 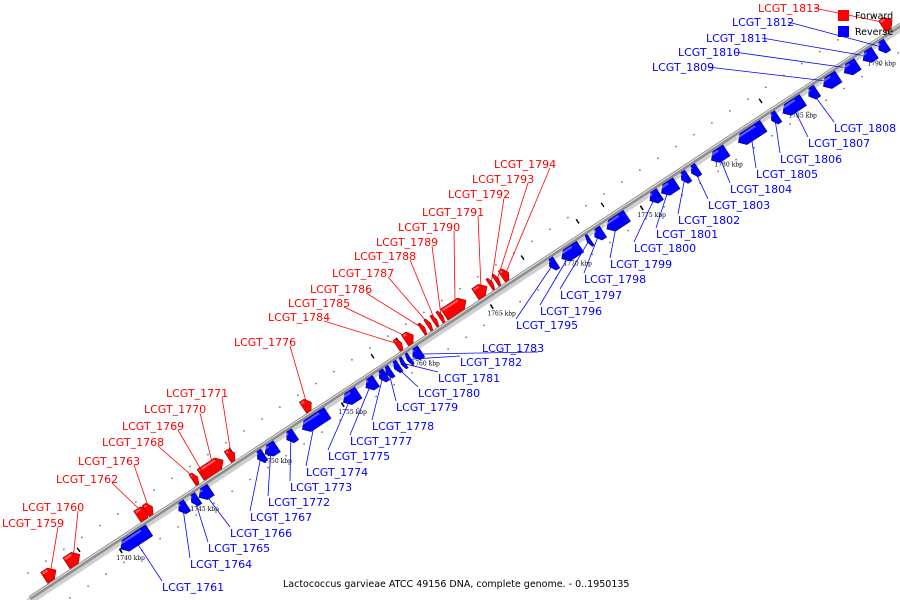 I want to click on gene-label: LCGT_1804, so click(x=761, y=189).